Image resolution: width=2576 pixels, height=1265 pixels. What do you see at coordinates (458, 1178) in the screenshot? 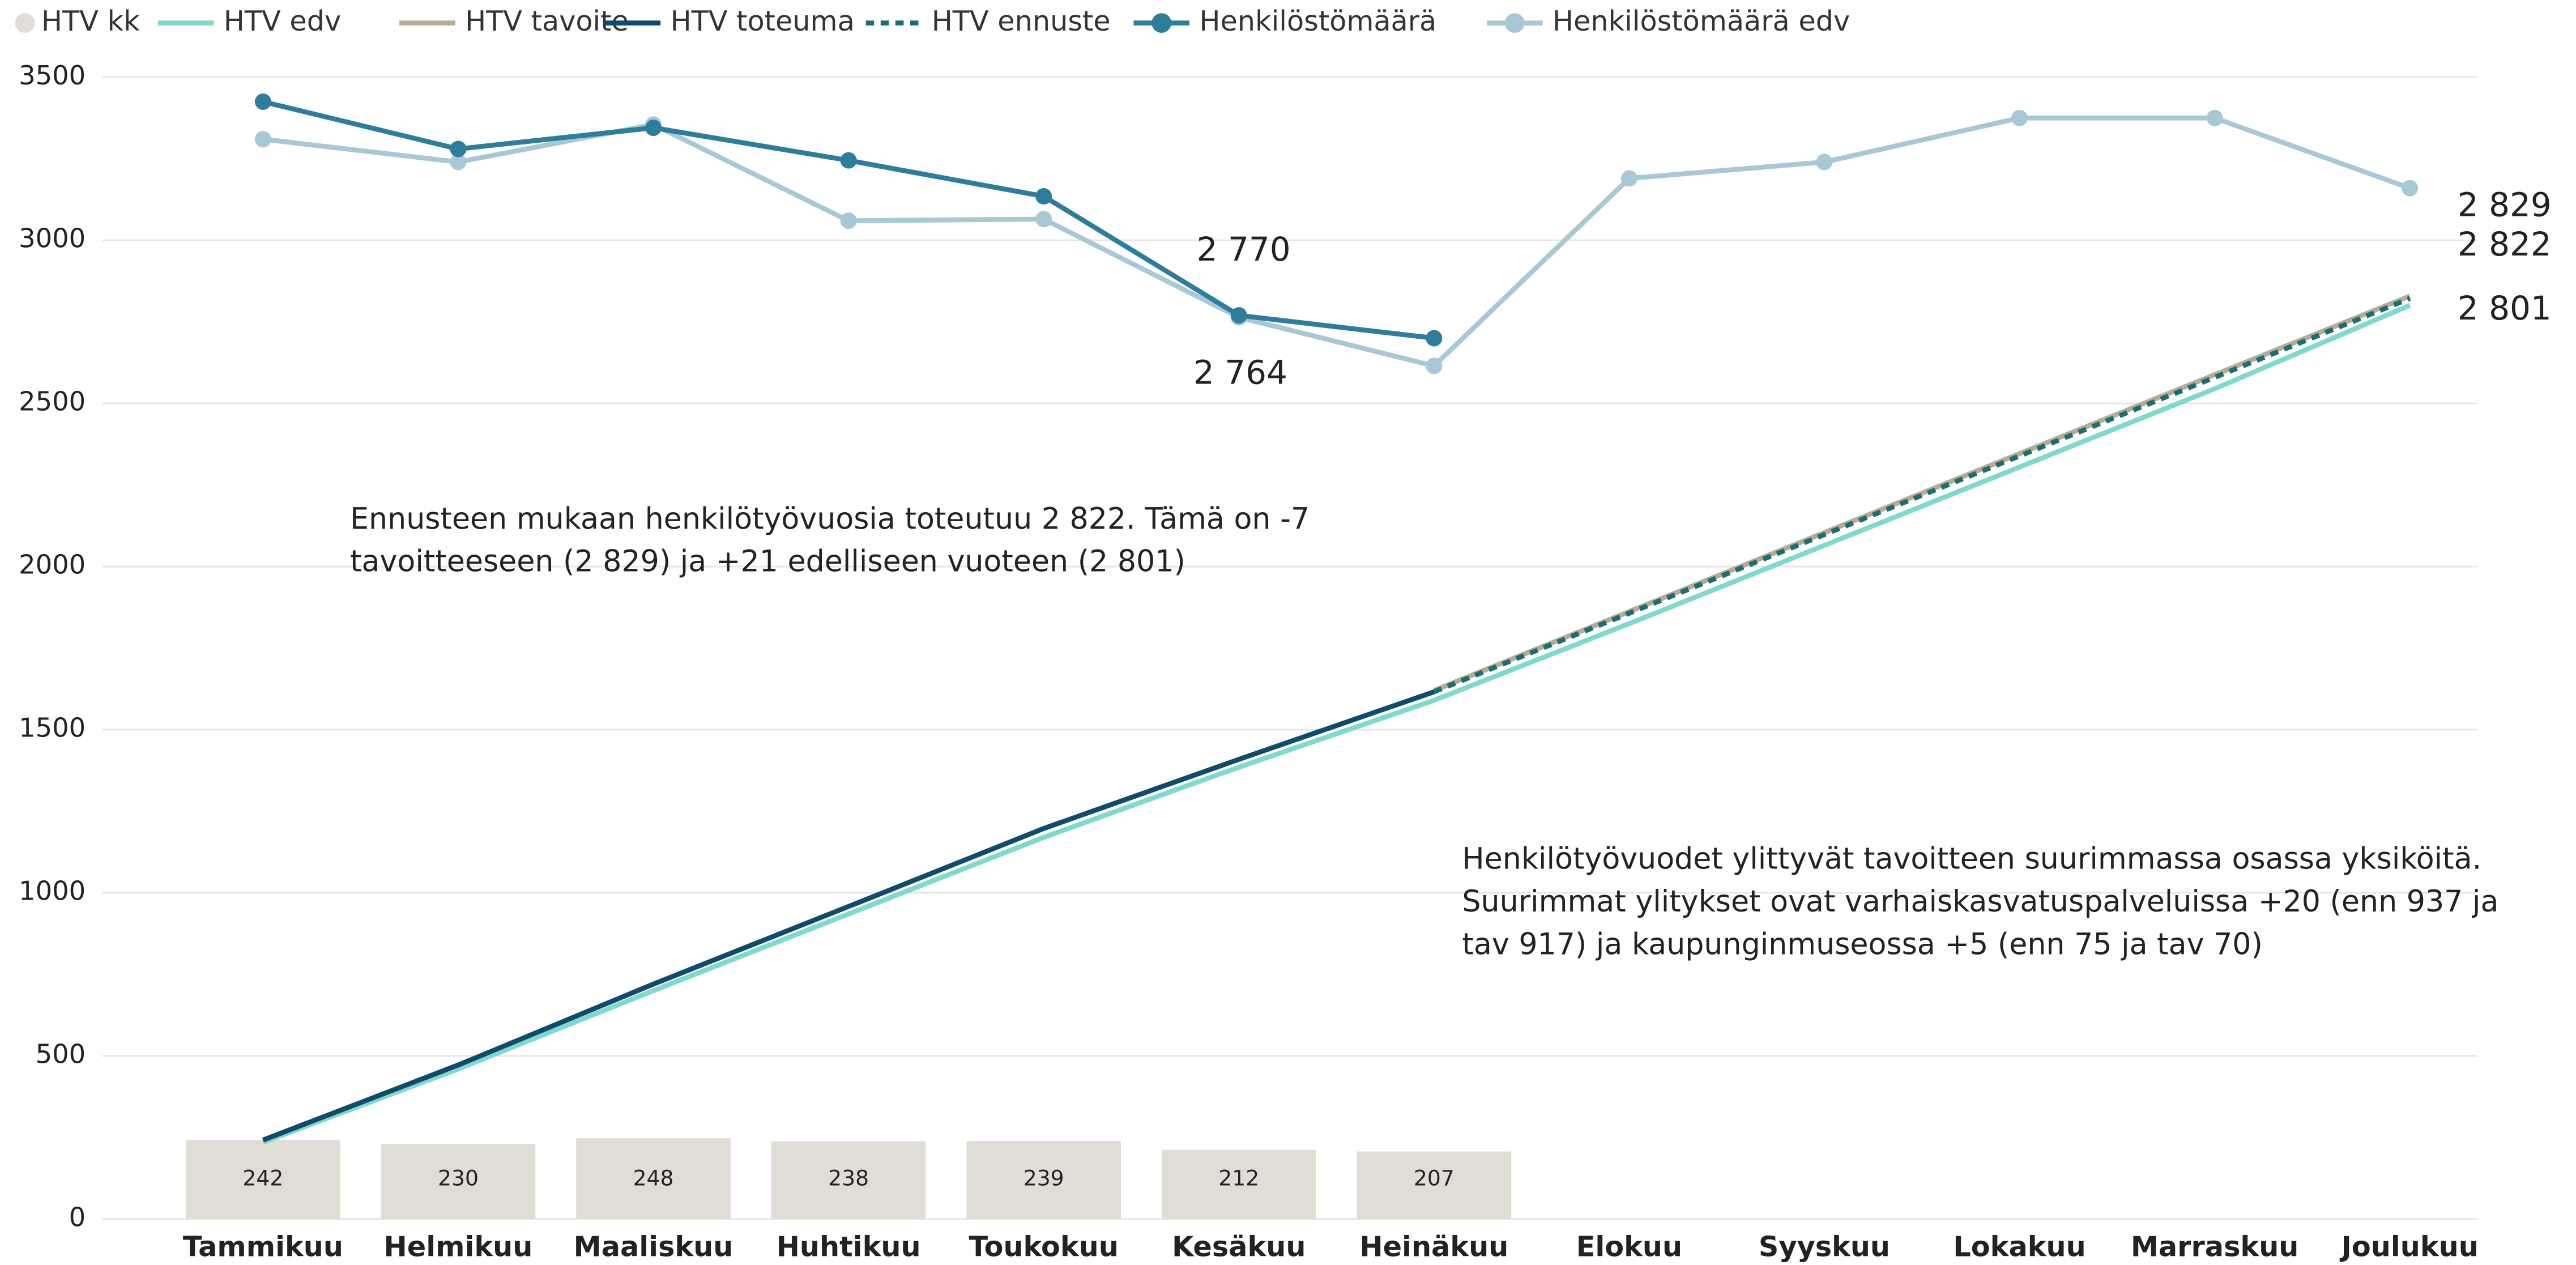
I see `bar-label: 230` at bounding box center [458, 1178].